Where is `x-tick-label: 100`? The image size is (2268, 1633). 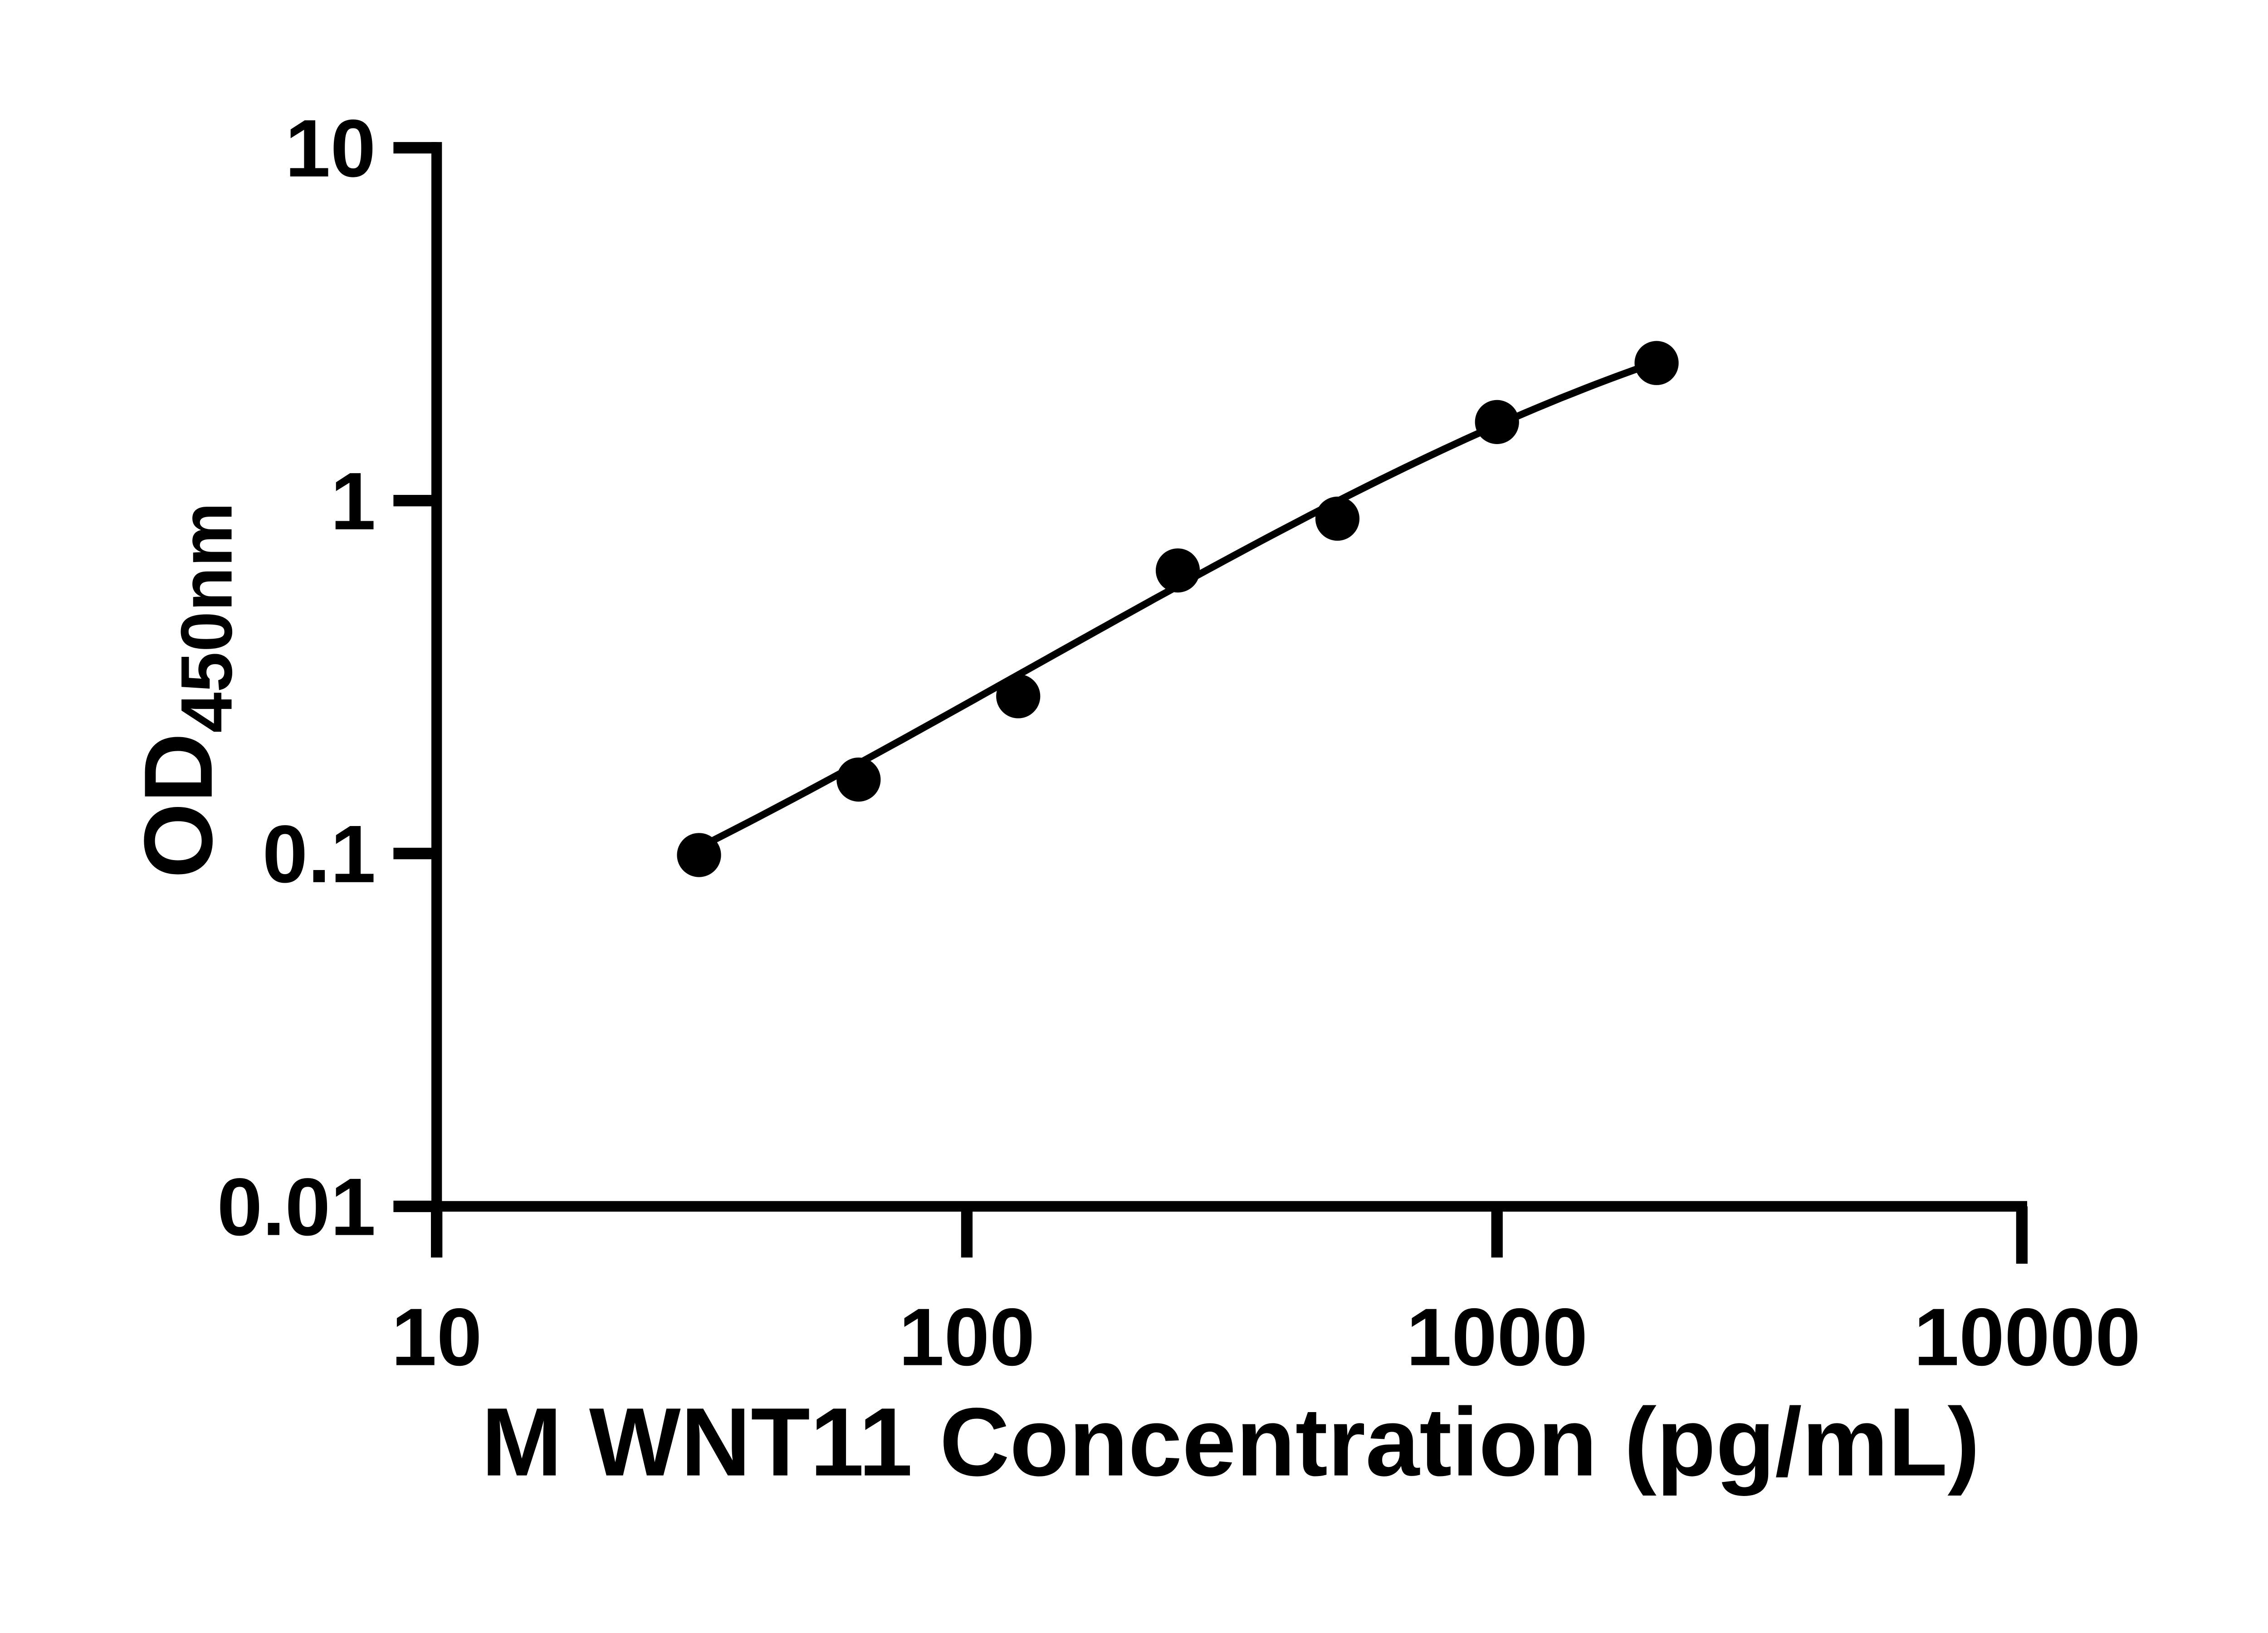
x-tick-label: 100 is located at coordinates (967, 1337).